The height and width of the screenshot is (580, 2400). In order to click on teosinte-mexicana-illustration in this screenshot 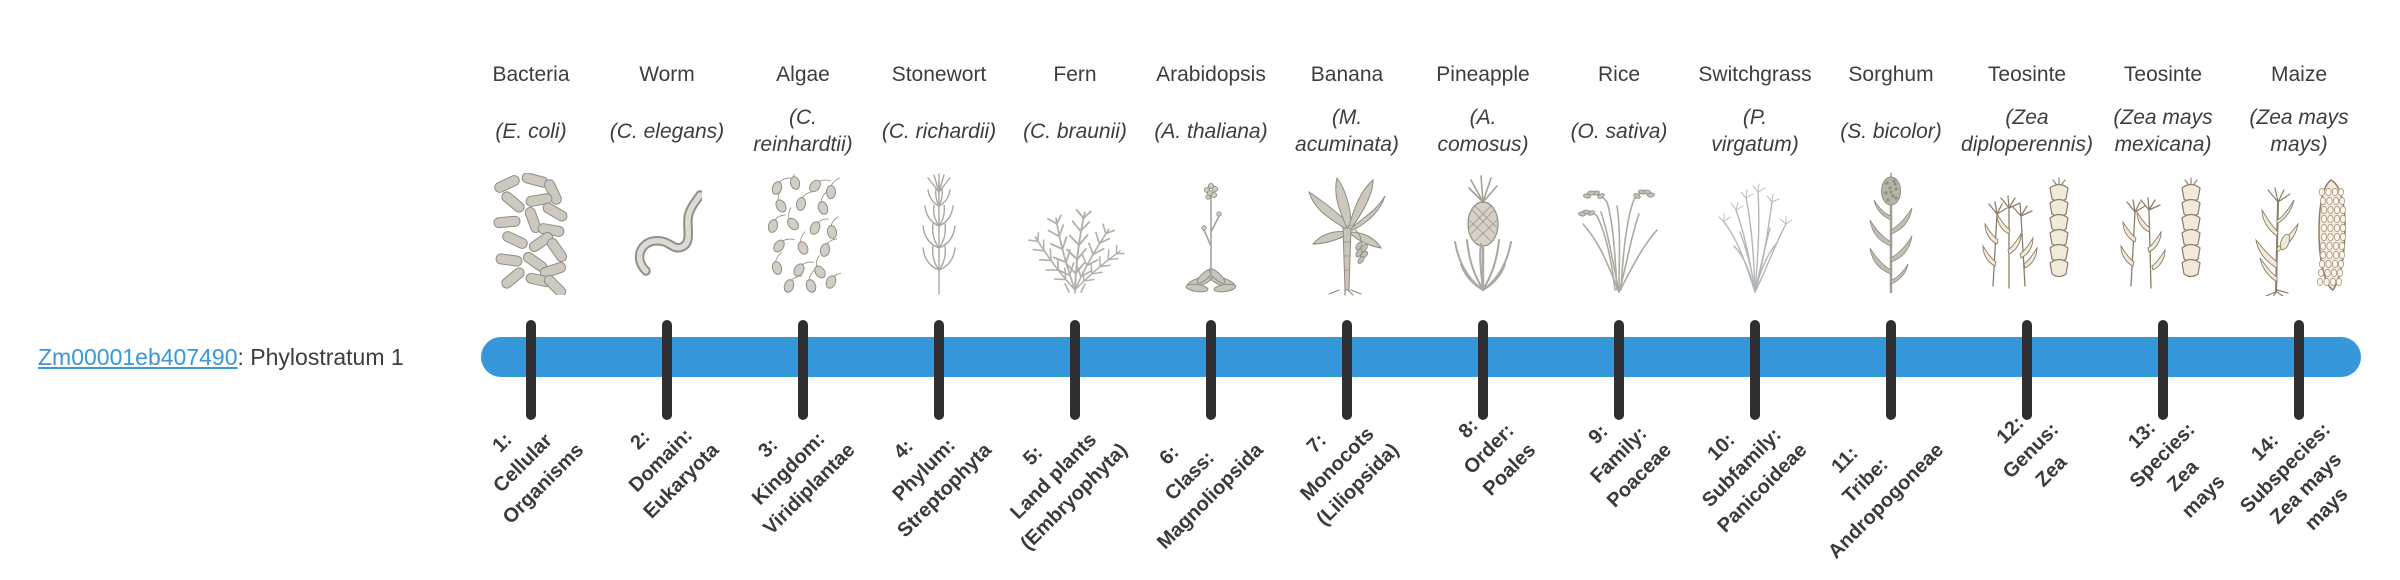, I will do `click(2163, 234)`.